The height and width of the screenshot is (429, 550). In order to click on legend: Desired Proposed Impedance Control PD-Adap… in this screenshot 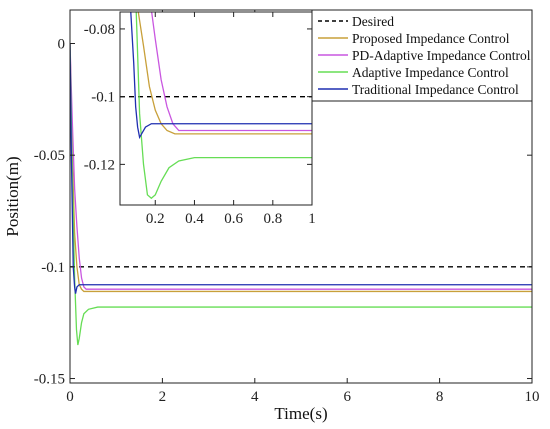, I will do `click(422, 55)`.